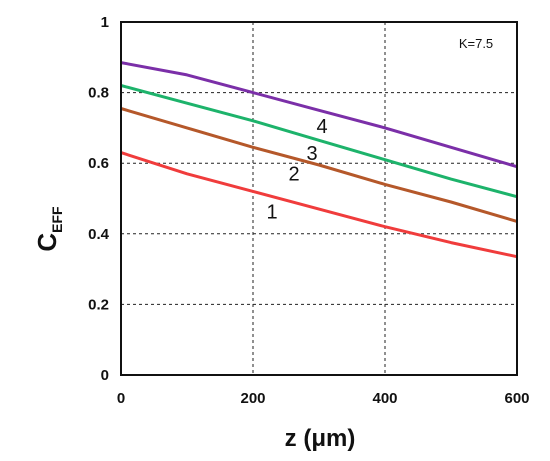 This screenshot has height=461, width=550. What do you see at coordinates (476, 43) in the screenshot?
I see `annotation-k: K=7.5` at bounding box center [476, 43].